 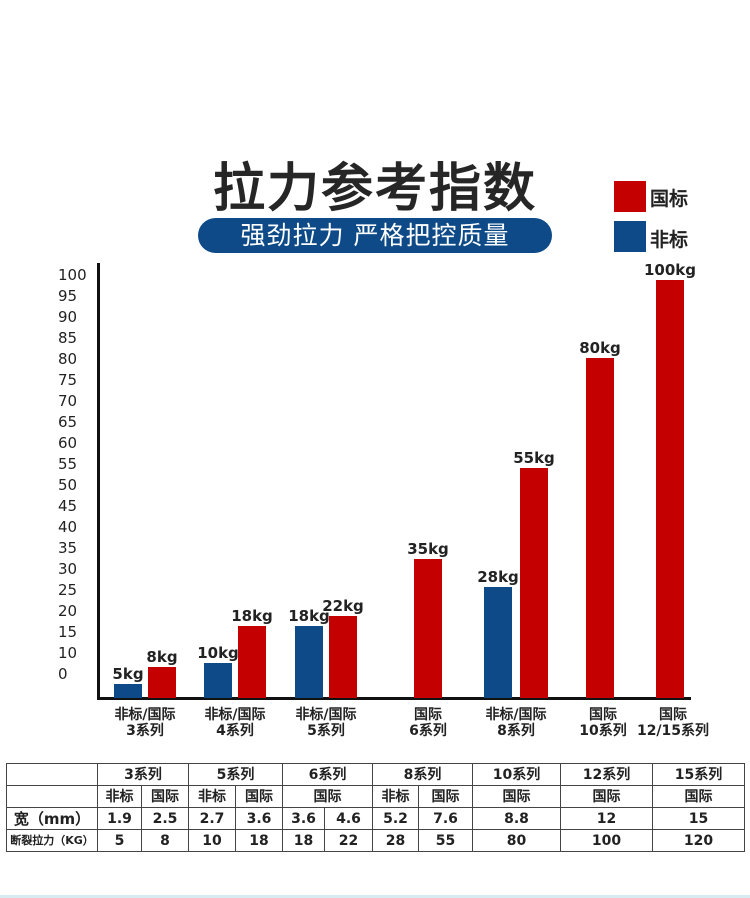 I want to click on table-header-6: 6系列, so click(x=327, y=774).